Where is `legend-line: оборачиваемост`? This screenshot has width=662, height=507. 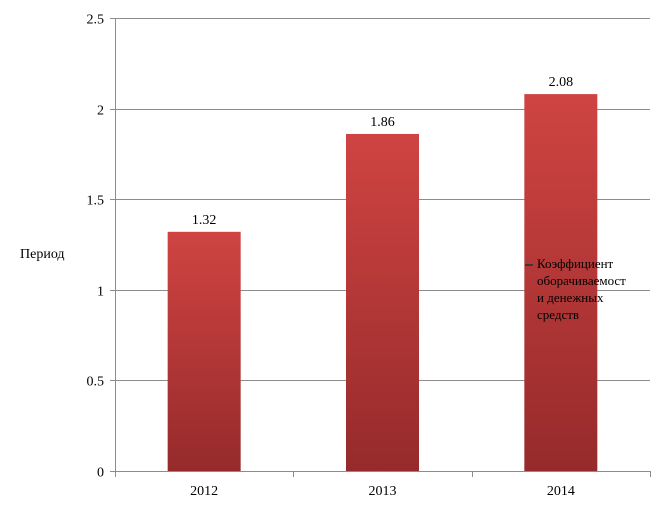
legend-line: оборачиваемост is located at coordinates (581, 280).